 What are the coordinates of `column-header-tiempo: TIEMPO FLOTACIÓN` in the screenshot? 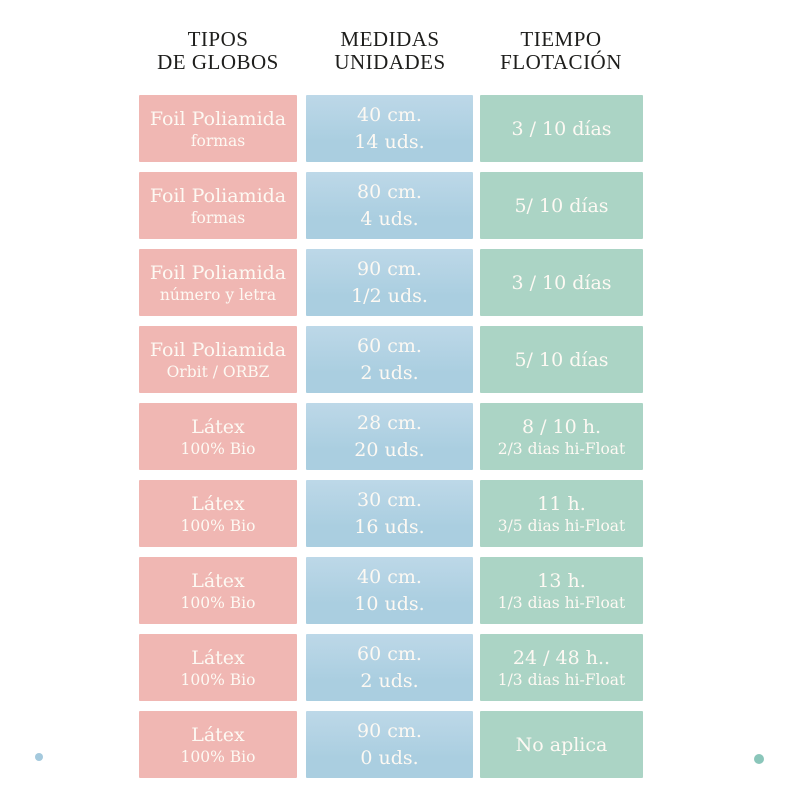 It's located at (561, 51).